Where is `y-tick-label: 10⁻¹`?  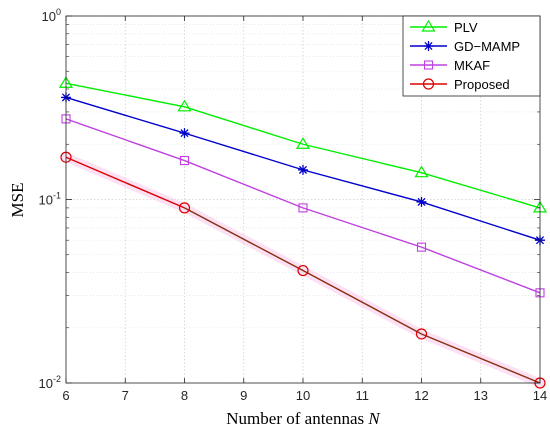
y-tick-label: 10⁻¹ is located at coordinates (50, 199).